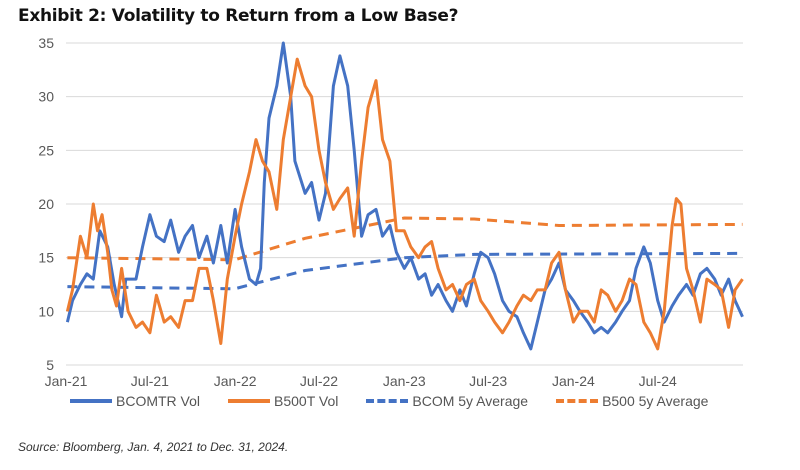 The height and width of the screenshot is (470, 800). What do you see at coordinates (470, 401) in the screenshot?
I see `legend-label: BCOM 5y Average` at bounding box center [470, 401].